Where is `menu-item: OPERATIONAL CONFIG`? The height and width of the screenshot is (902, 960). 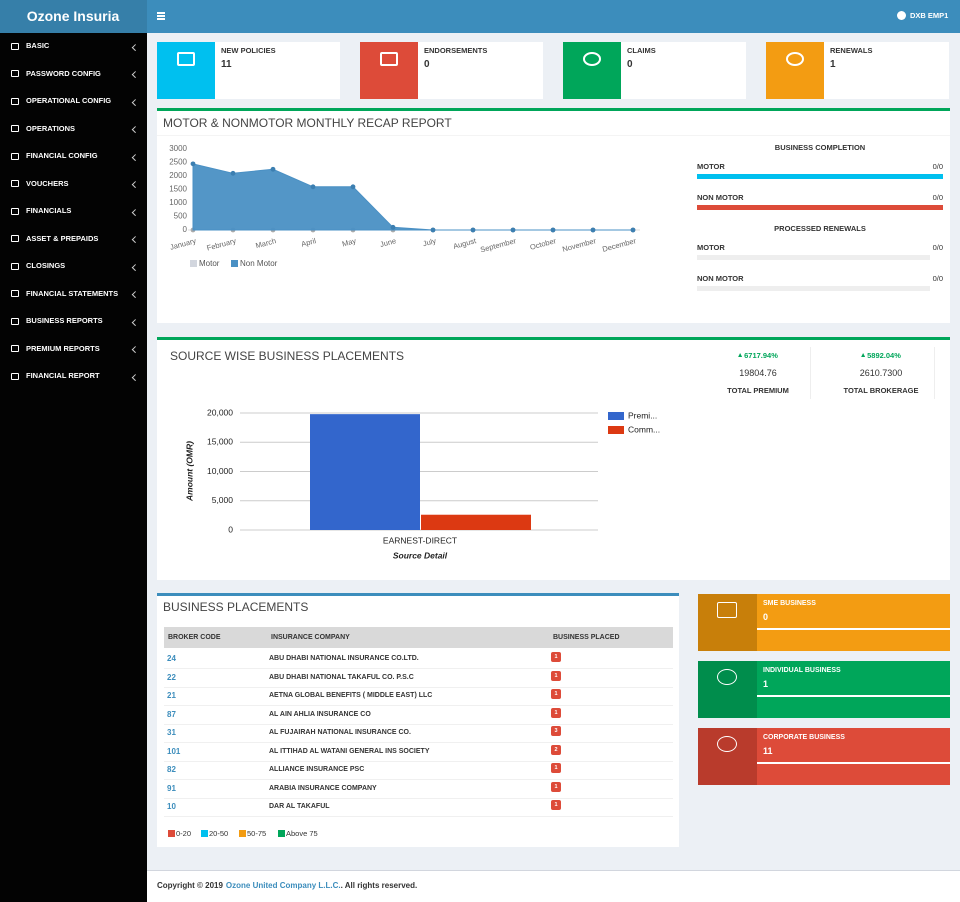
menu-item: OPERATIONAL CONFIG is located at coordinates (69, 100).